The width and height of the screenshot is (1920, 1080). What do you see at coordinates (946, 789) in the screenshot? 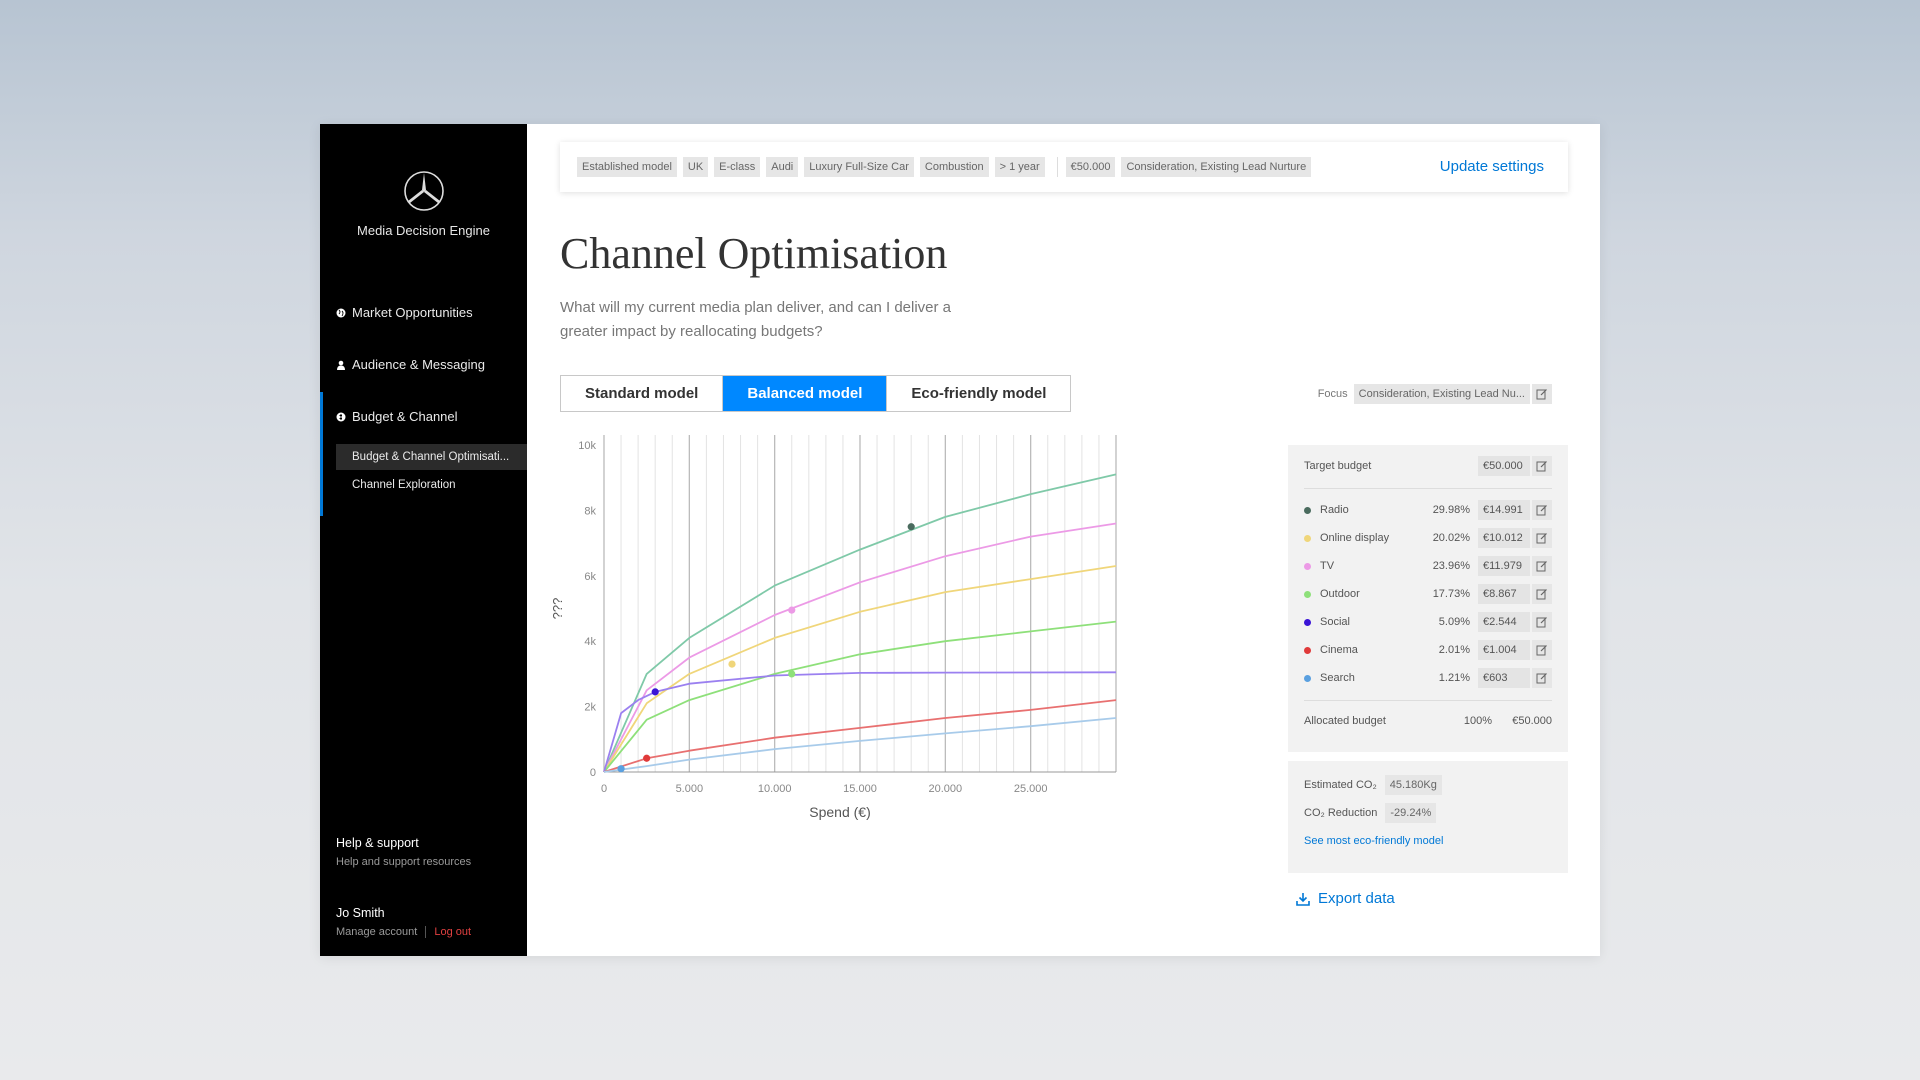
I see `x-tick-label: 20.000` at bounding box center [946, 789].